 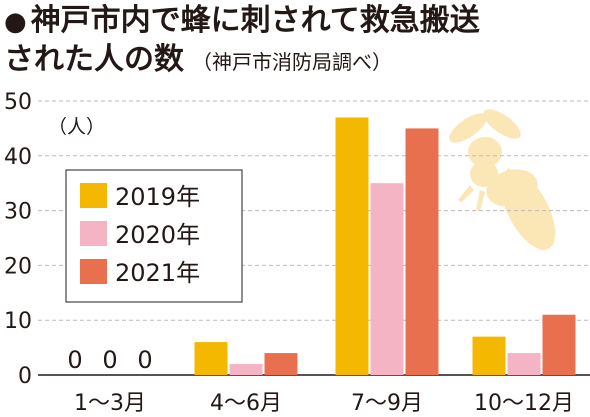 I want to click on y-tick-label: 40, so click(x=18, y=157).